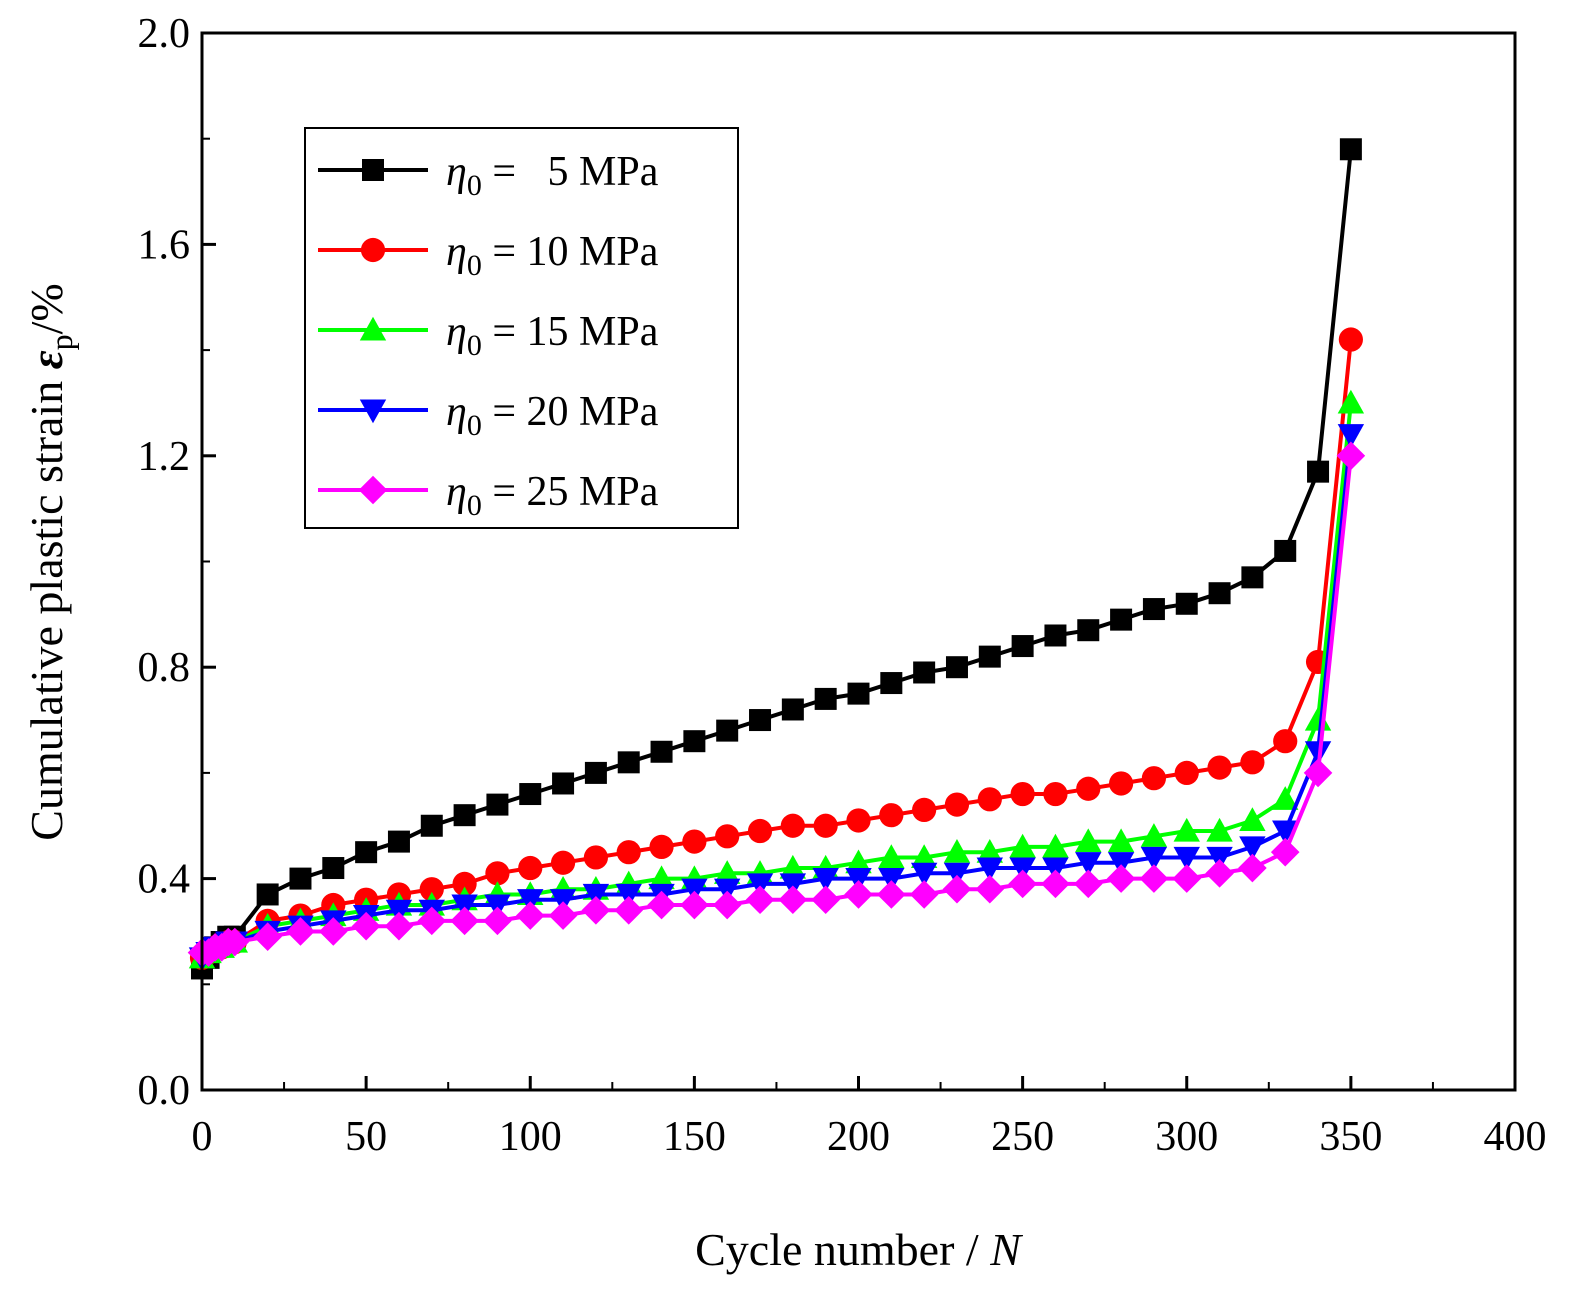 Image resolution: width=1571 pixels, height=1290 pixels. Describe the element at coordinates (50, 561) in the screenshot. I see `y-axis-title: Cumulative plastic strain εp/%` at that location.